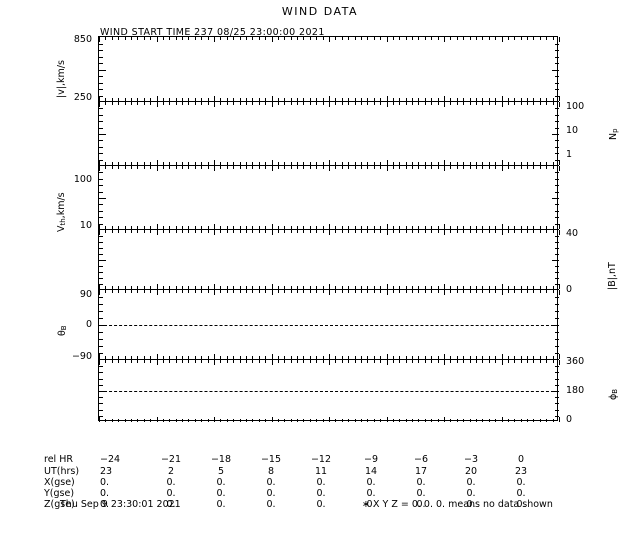 This screenshot has width=640, height=533. Describe the element at coordinates (271, 471) in the screenshot. I see `table-cell: 8` at that location.